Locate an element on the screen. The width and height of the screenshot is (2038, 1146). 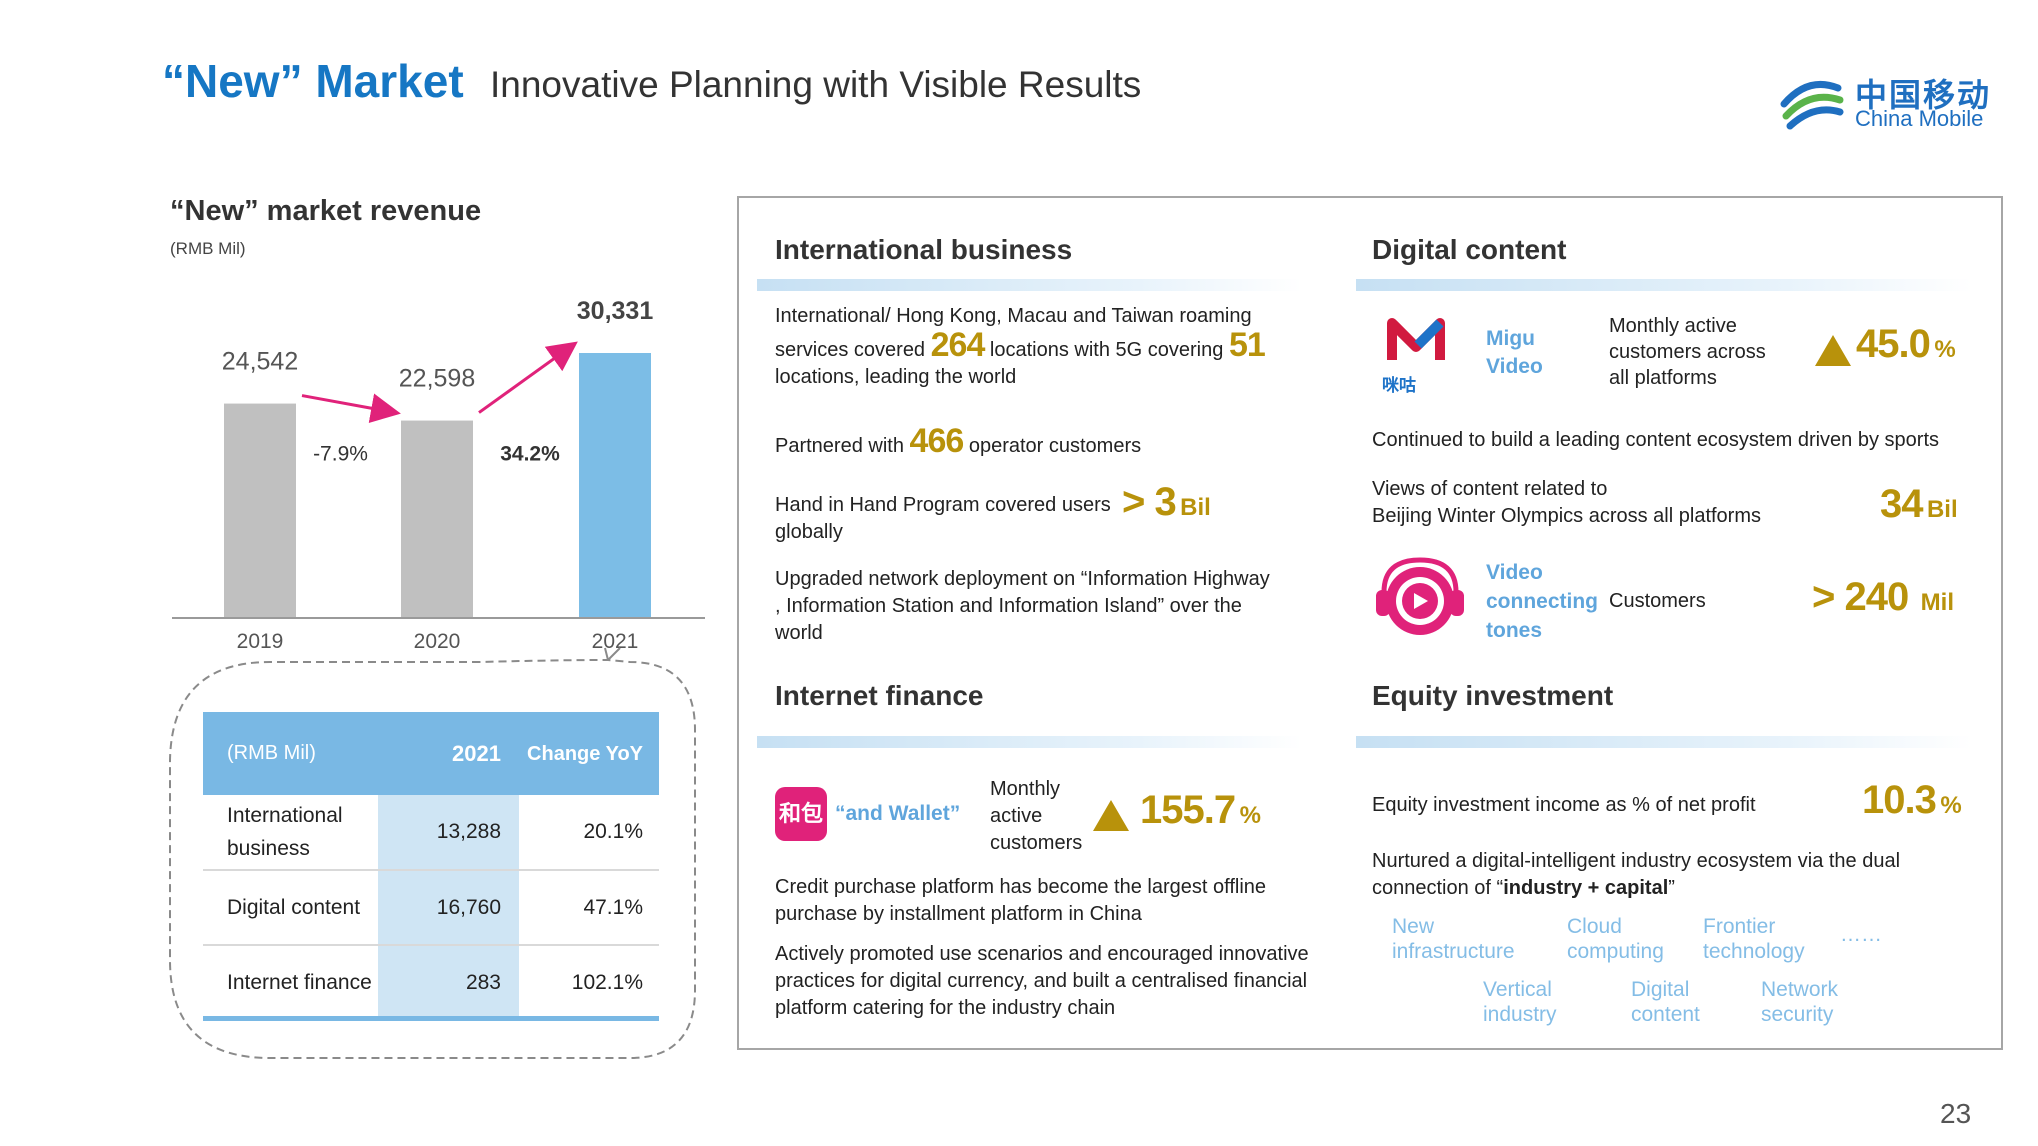
vct-description: Customers is located at coordinates (1657, 601).